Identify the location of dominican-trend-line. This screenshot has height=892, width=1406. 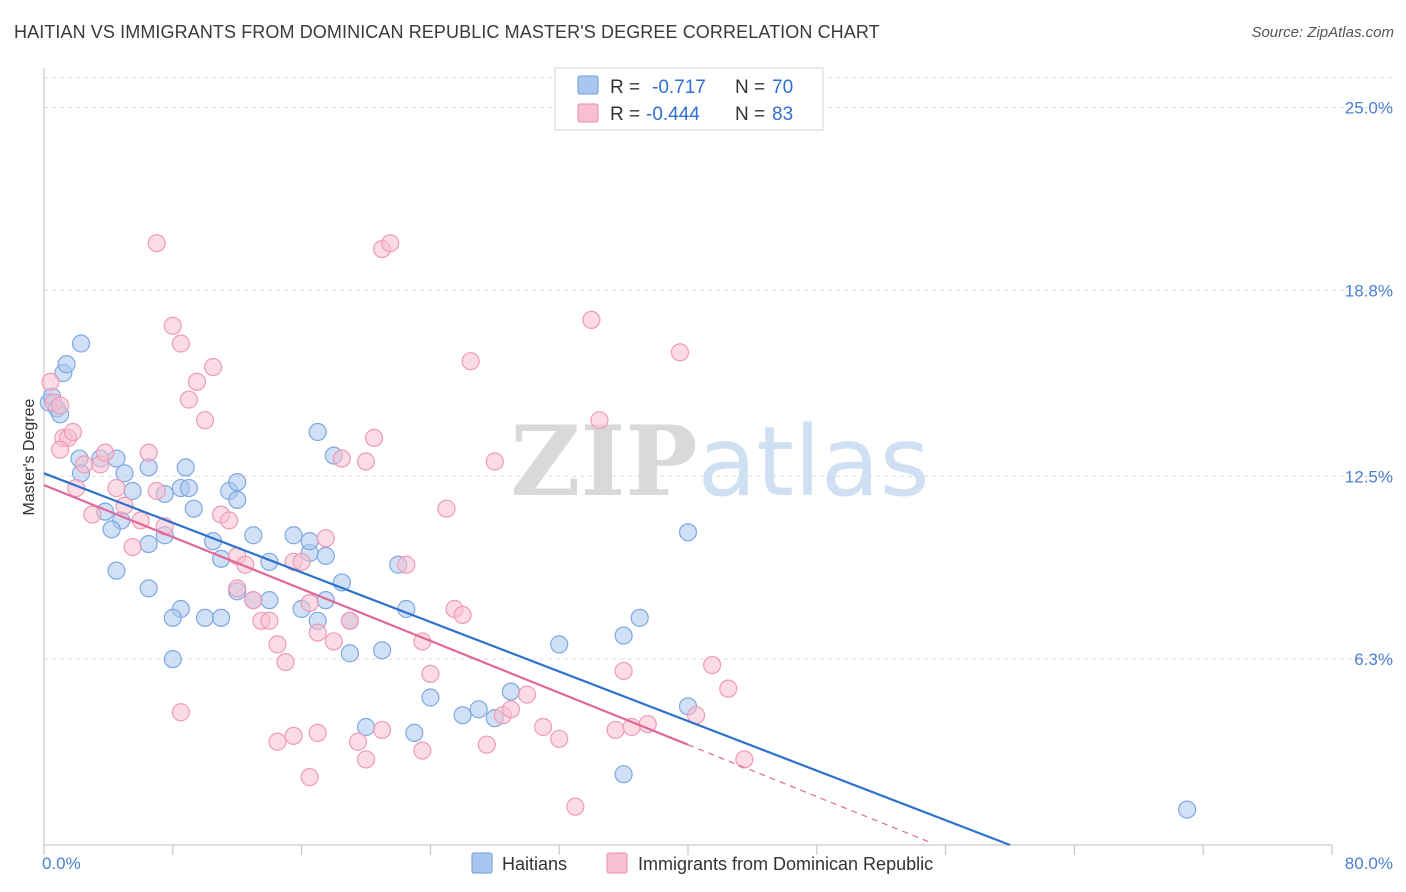
(366, 615).